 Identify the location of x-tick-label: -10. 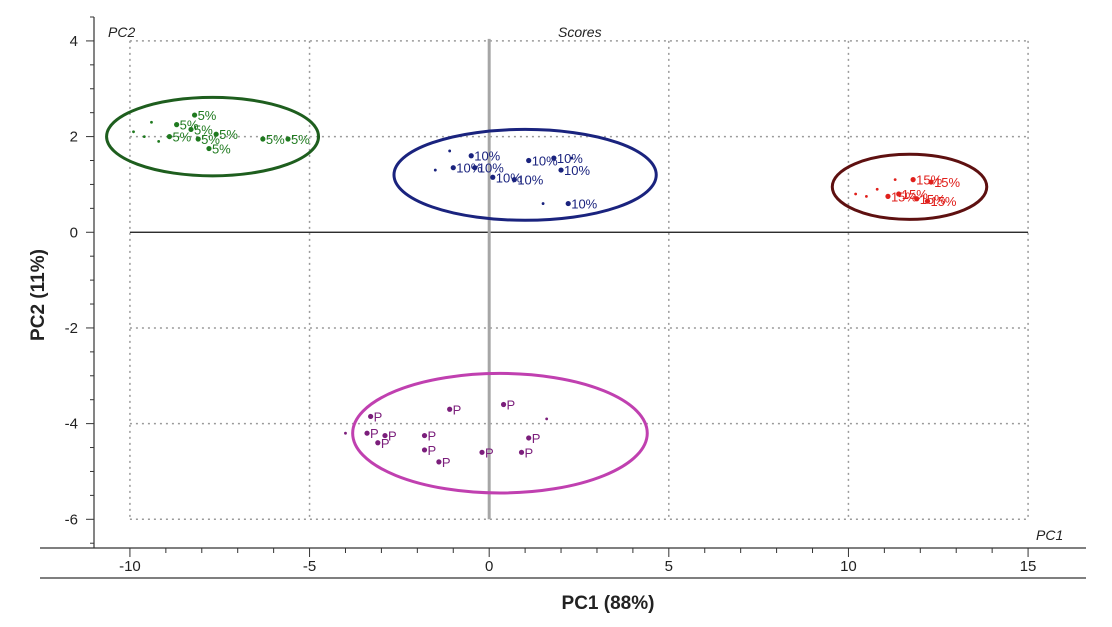
(130, 566).